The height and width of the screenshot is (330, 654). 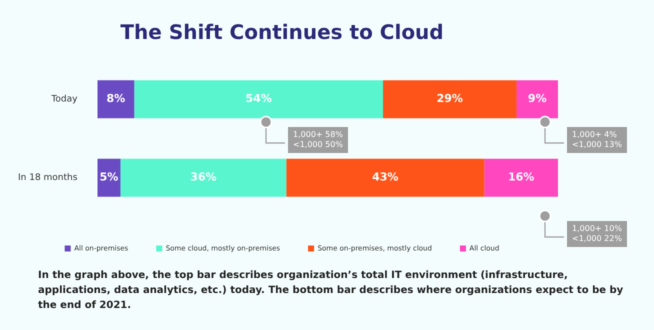 I want to click on data-label: 5%, so click(x=109, y=177).